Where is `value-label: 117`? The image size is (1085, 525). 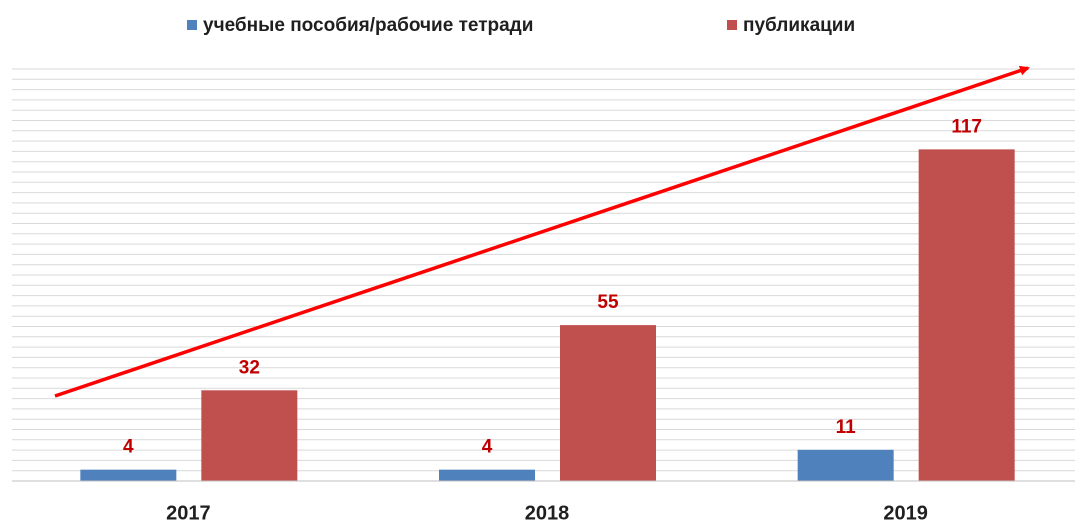 value-label: 117 is located at coordinates (966, 126).